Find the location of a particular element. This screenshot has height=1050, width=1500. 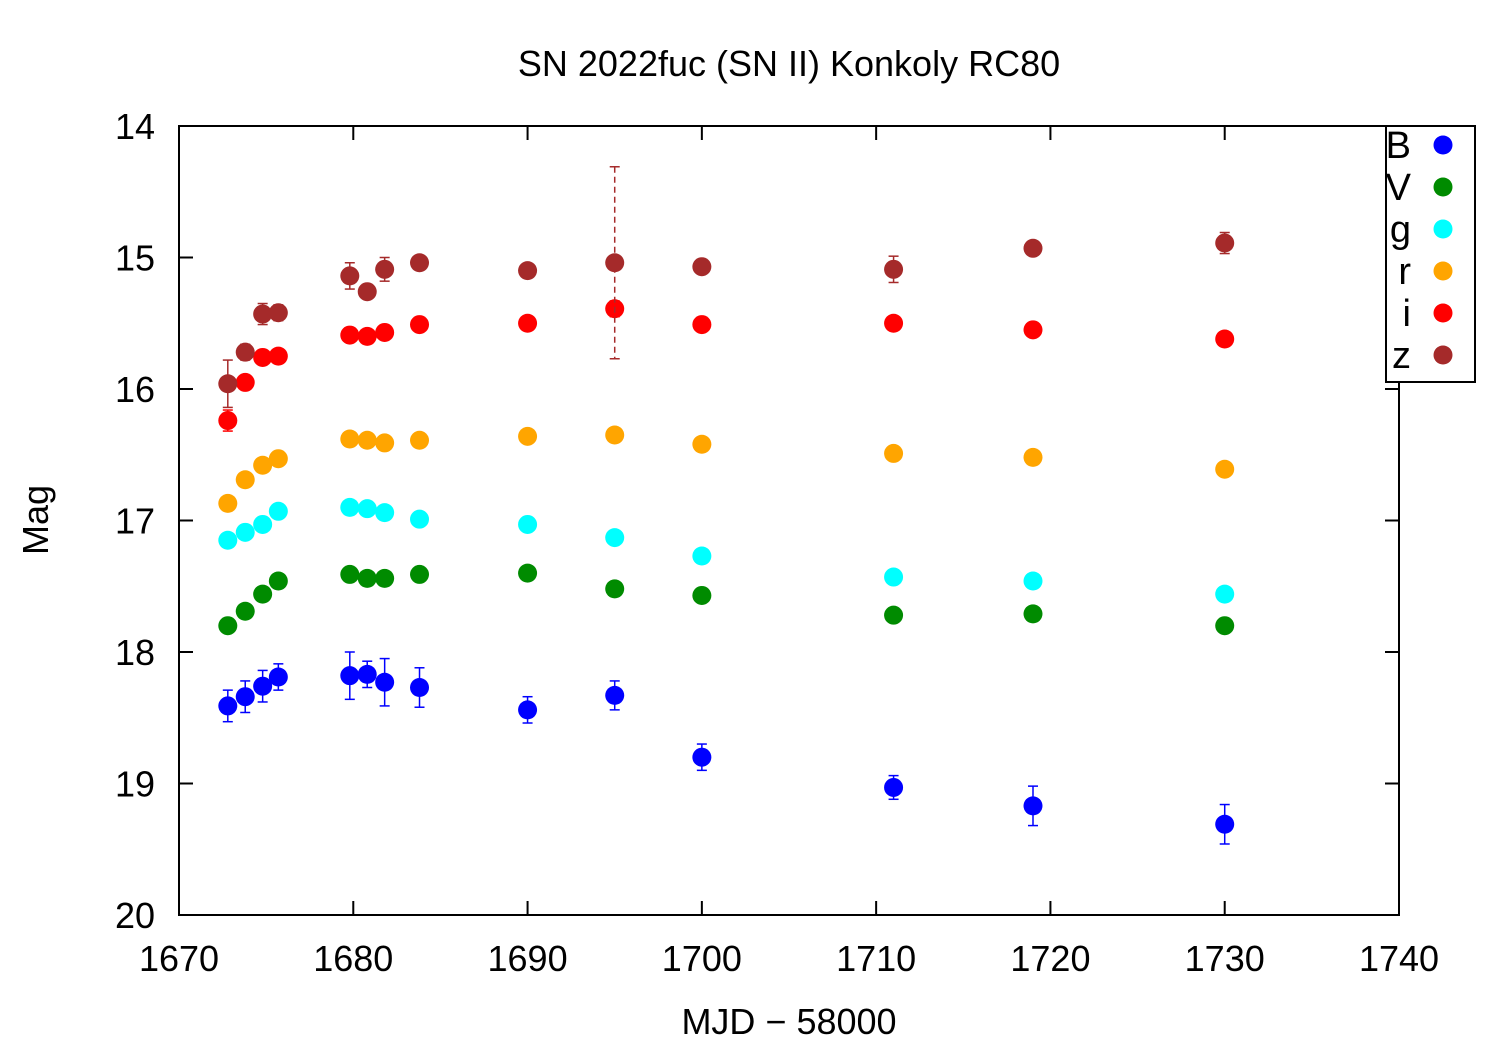

legend-marker-i is located at coordinates (1443, 313).